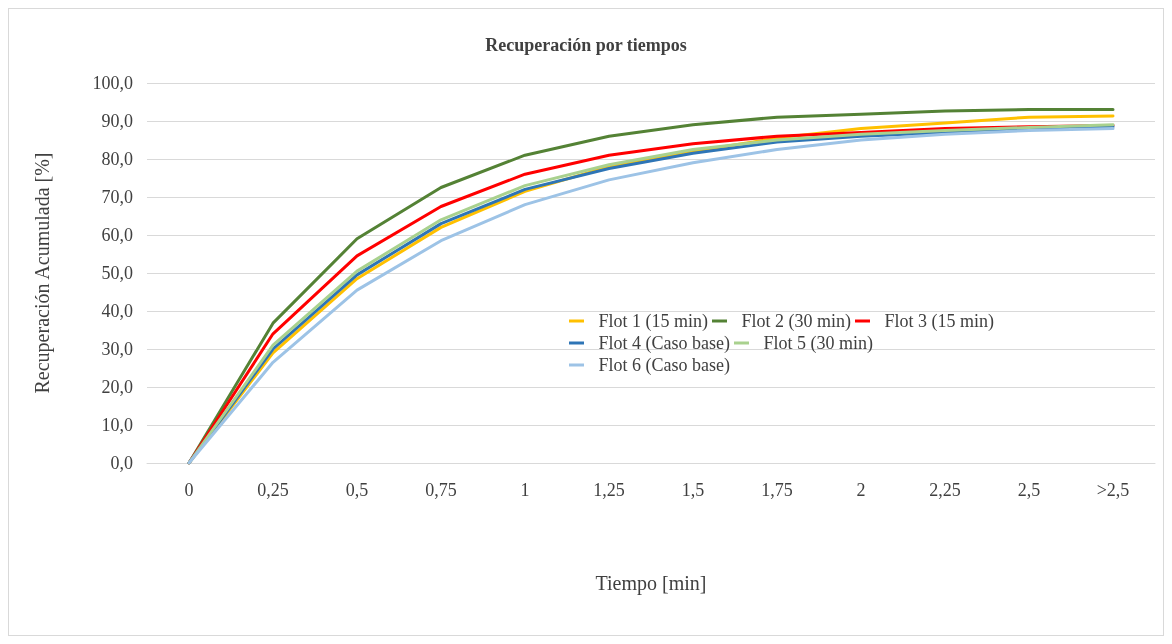 The image size is (1172, 644). Describe the element at coordinates (441, 490) in the screenshot. I see `x-tick-label: 0,75` at that location.